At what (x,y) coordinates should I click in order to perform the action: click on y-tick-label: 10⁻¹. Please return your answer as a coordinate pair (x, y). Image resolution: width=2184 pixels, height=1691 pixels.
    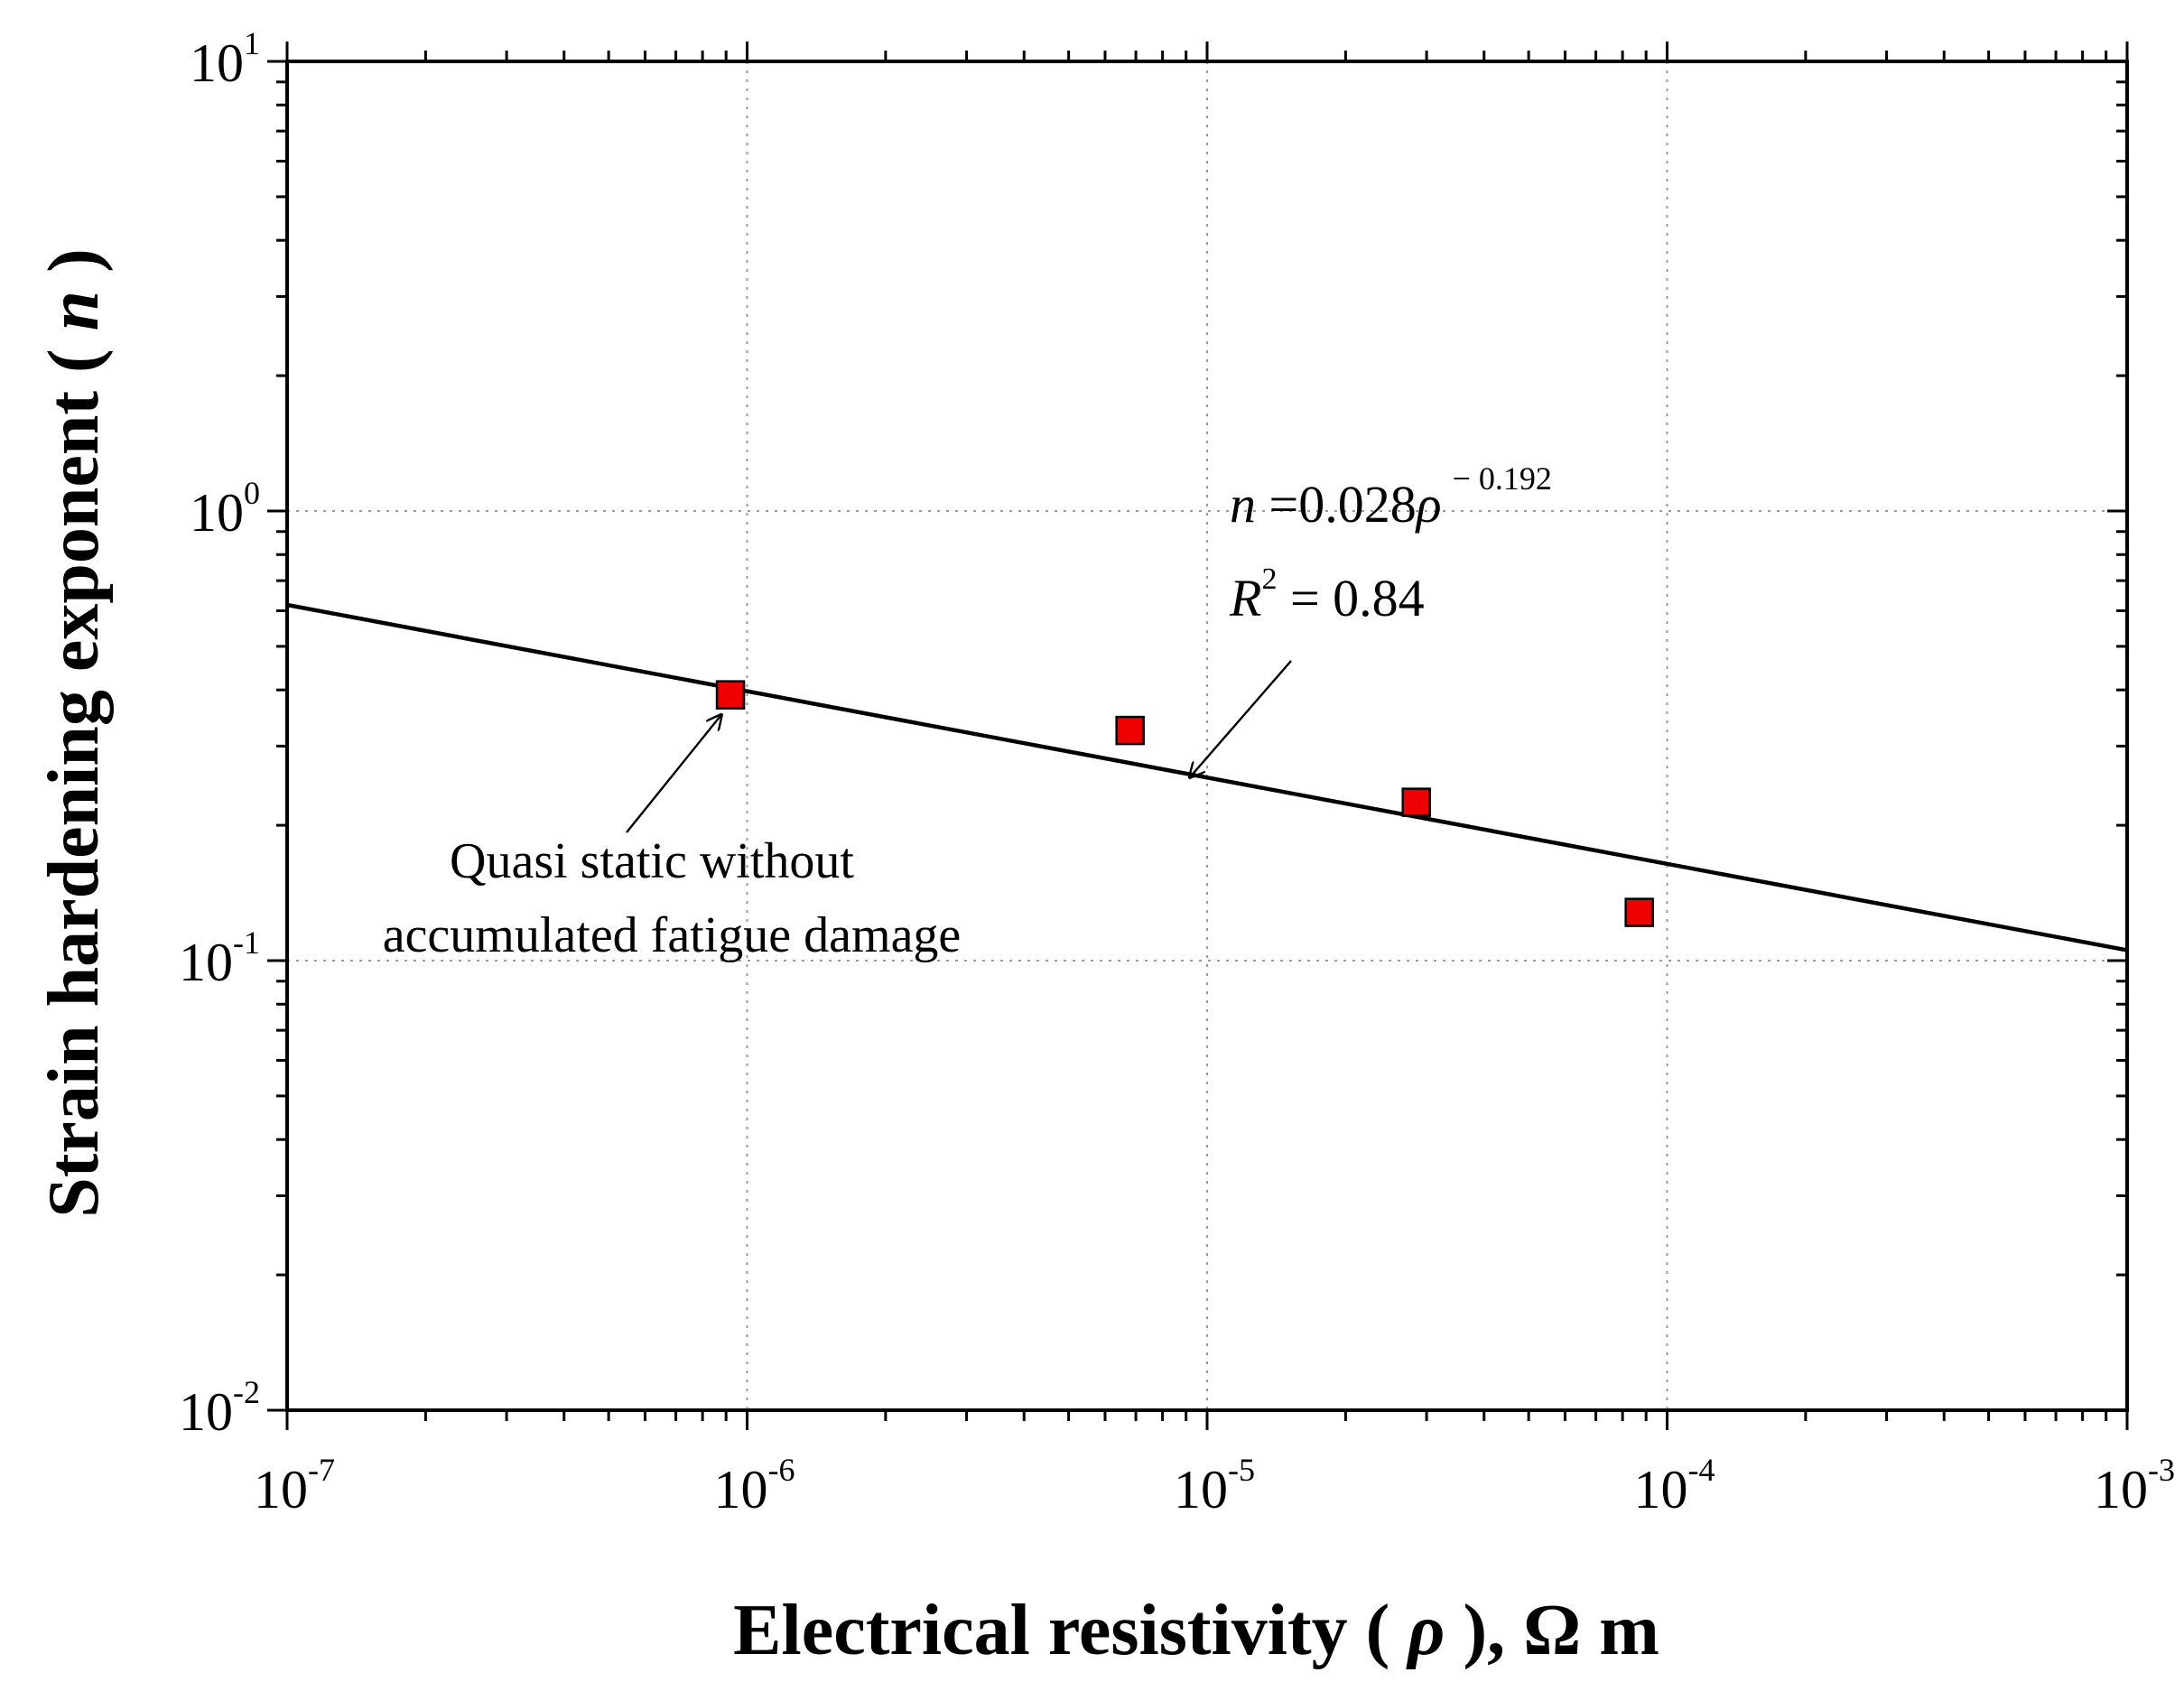
    Looking at the image, I should click on (219, 958).